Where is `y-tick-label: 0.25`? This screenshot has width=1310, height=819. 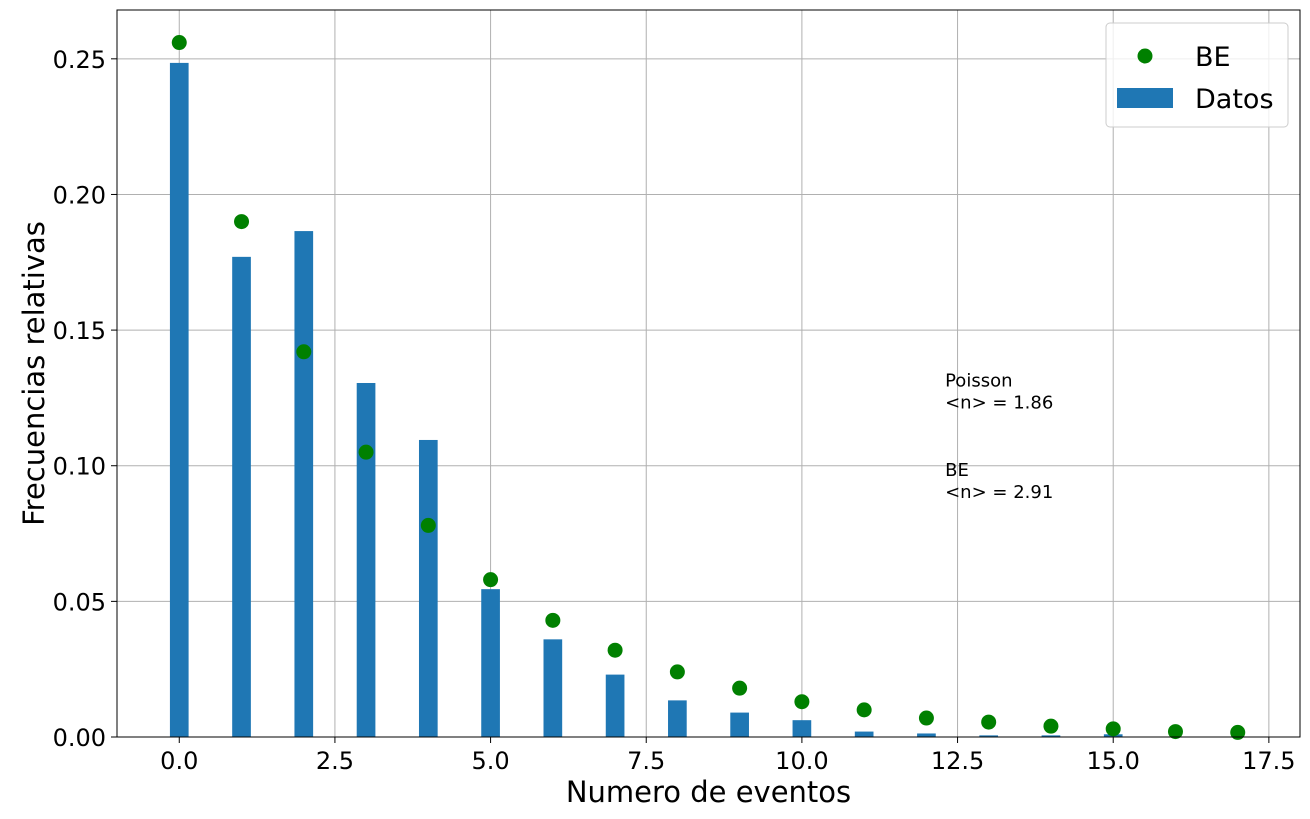
y-tick-label: 0.25 is located at coordinates (79, 60).